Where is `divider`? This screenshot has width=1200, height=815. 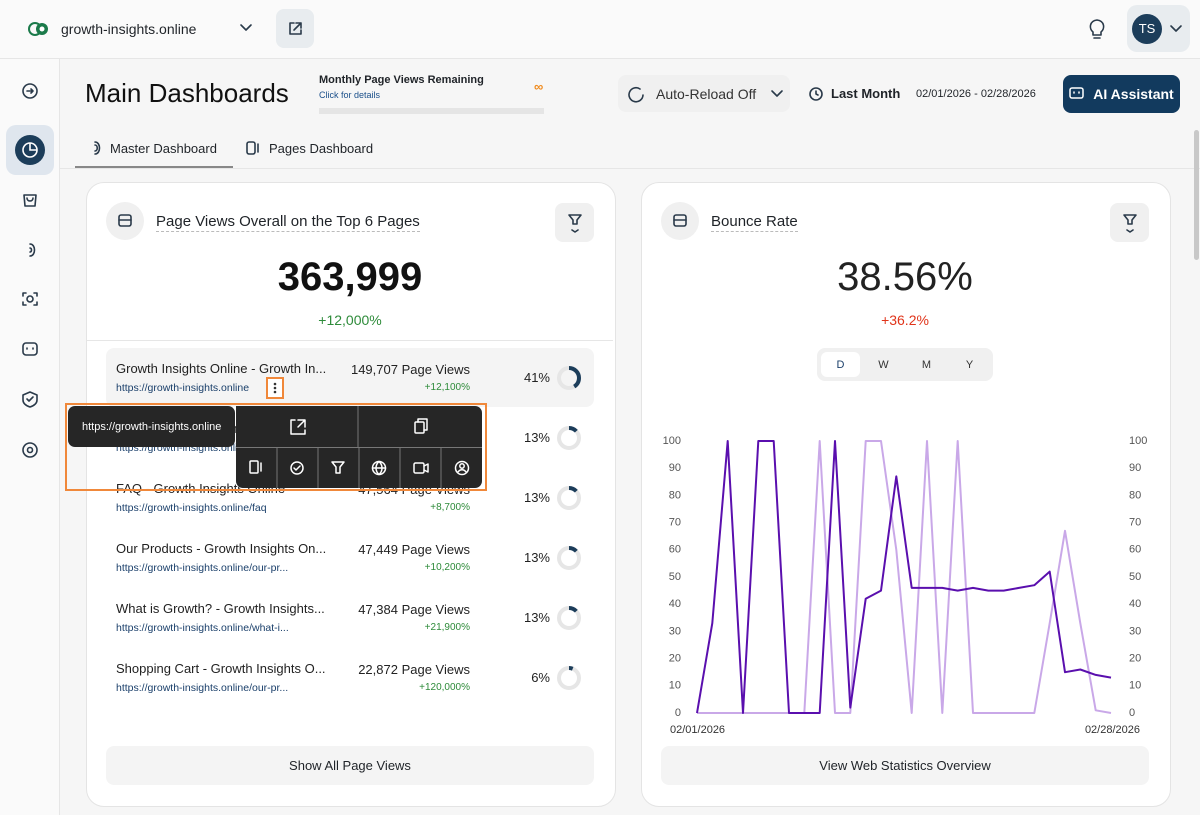 divider is located at coordinates (350, 340).